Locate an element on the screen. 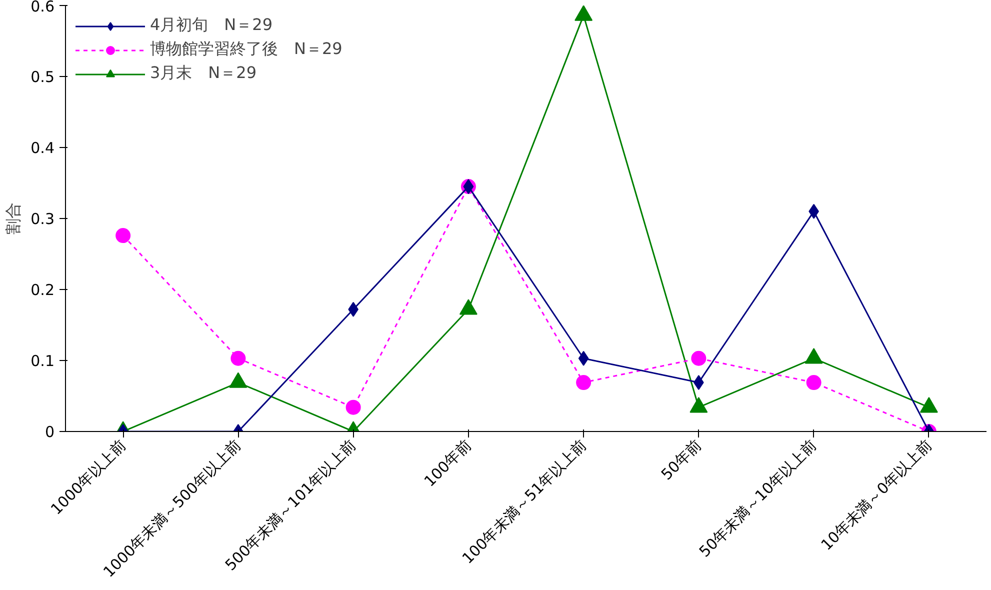 This screenshot has width=991, height=590. x-tick-label: 100年前 is located at coordinates (447, 463).